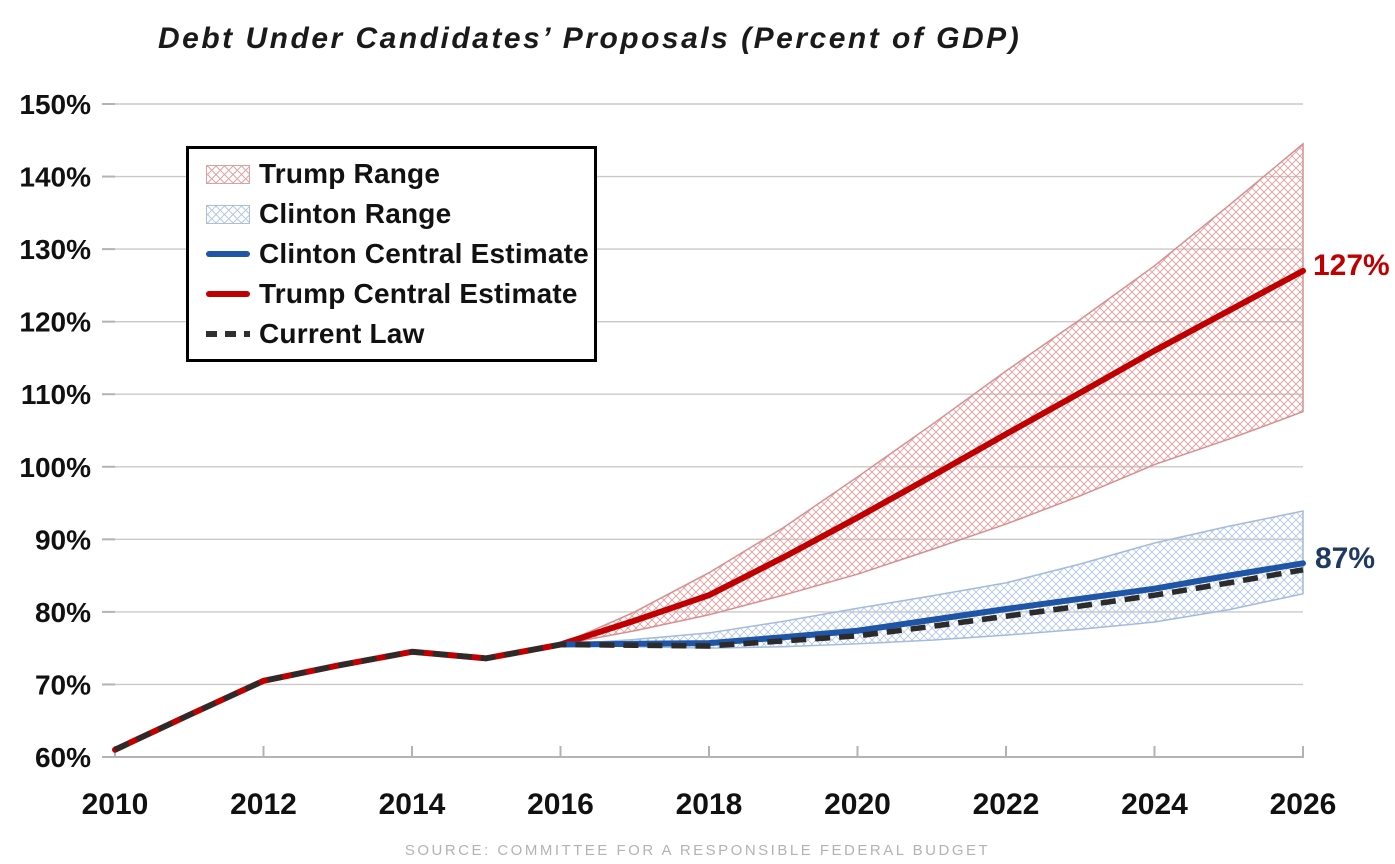  Describe the element at coordinates (342, 333) in the screenshot. I see `legend-label: Current Law` at that location.